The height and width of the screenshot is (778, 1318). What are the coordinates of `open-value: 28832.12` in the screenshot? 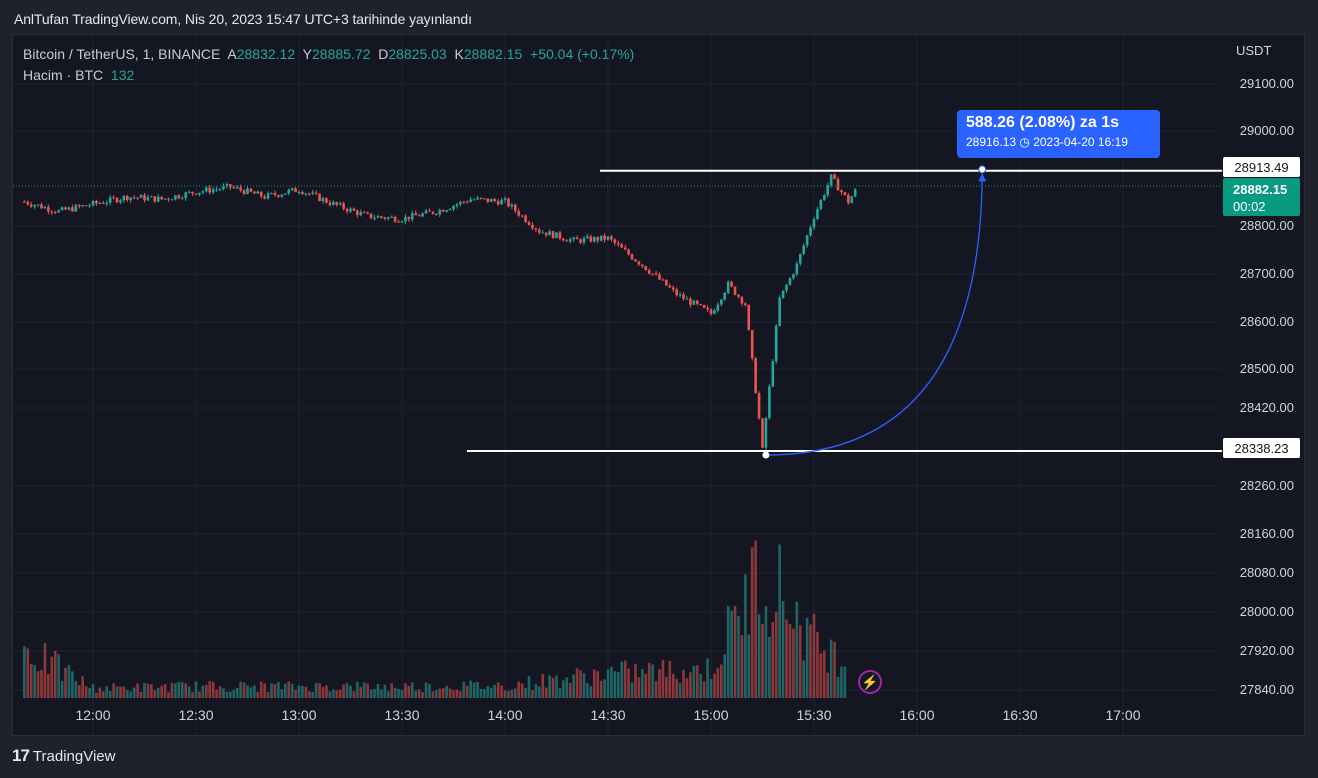 It's located at (266, 54).